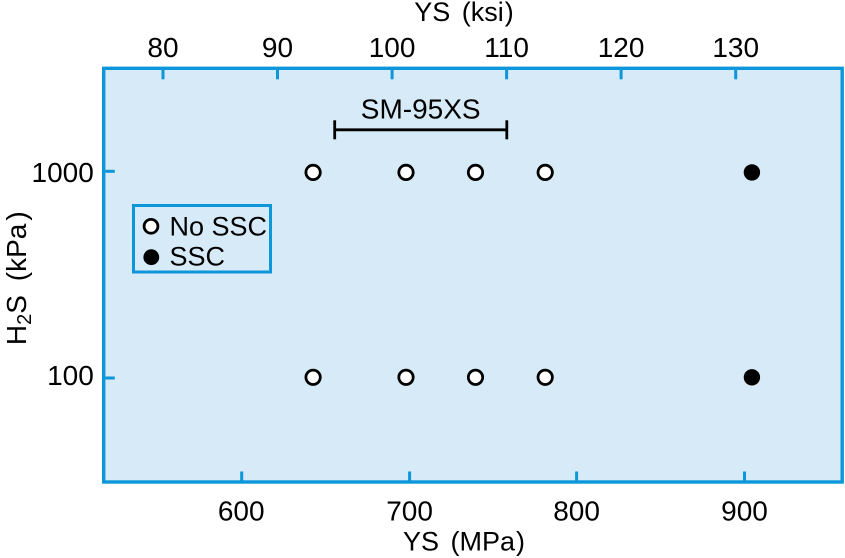 This screenshot has width=845, height=558. Describe the element at coordinates (198, 256) in the screenshot. I see `svg-text: SSC` at that location.